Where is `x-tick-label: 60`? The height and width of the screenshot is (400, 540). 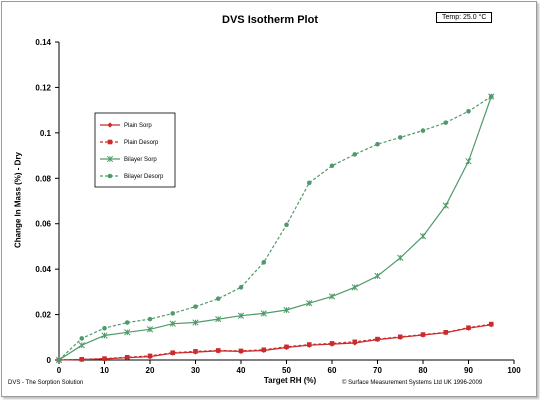
x-tick-label: 60 is located at coordinates (332, 370).